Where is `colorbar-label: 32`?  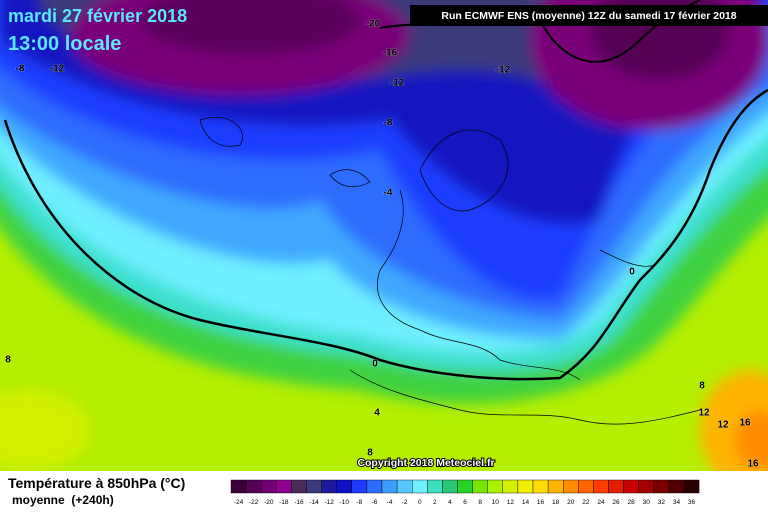
colorbar-label: 32 is located at coordinates (662, 502).